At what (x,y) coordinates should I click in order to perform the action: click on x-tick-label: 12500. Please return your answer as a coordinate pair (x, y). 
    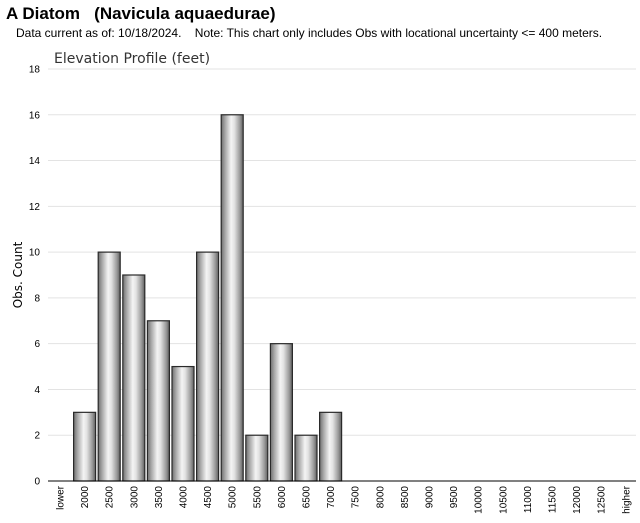
    Looking at the image, I should click on (602, 500).